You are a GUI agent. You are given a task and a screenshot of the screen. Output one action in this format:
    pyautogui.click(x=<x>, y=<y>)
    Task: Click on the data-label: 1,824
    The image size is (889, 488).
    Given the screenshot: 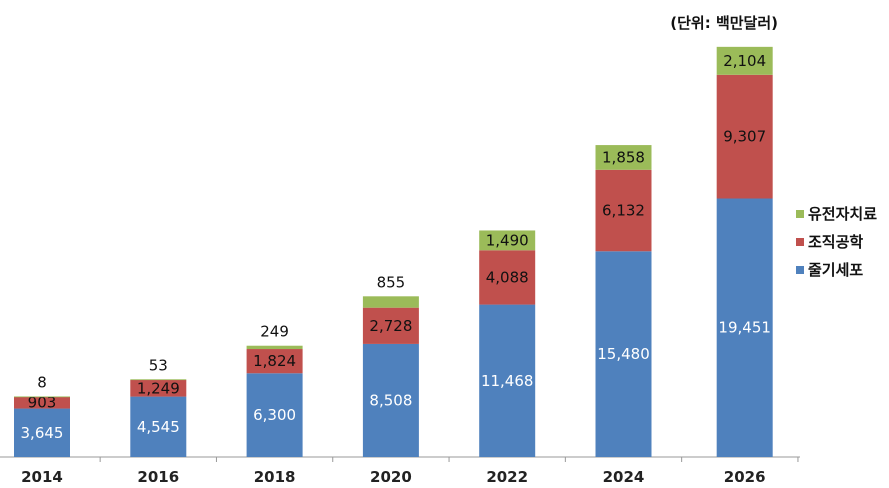 What is the action you would take?
    pyautogui.click(x=274, y=361)
    